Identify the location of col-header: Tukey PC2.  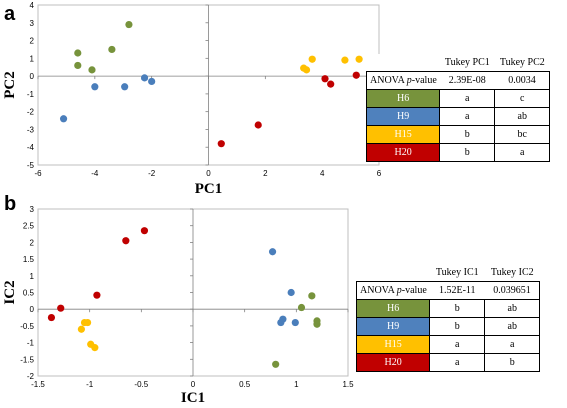
(522, 62).